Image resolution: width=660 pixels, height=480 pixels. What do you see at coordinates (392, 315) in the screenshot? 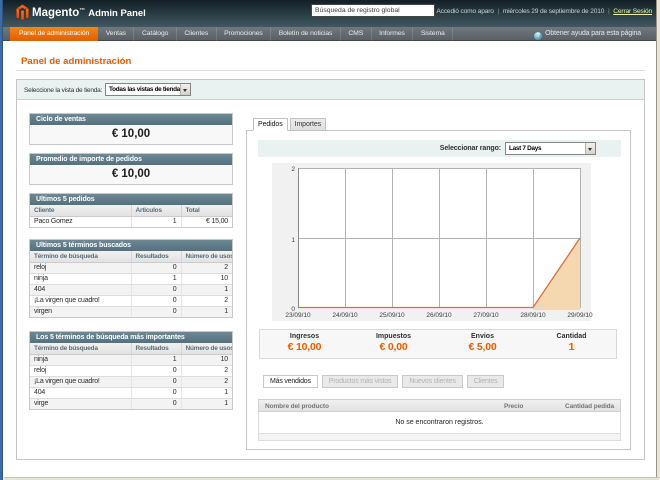
I see `svg-text: 25/09/10` at bounding box center [392, 315].